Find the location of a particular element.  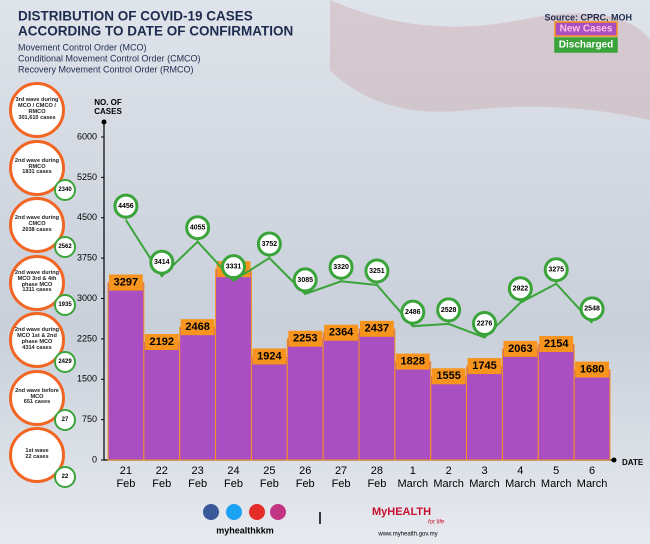

value-label: 3275 is located at coordinates (556, 270).